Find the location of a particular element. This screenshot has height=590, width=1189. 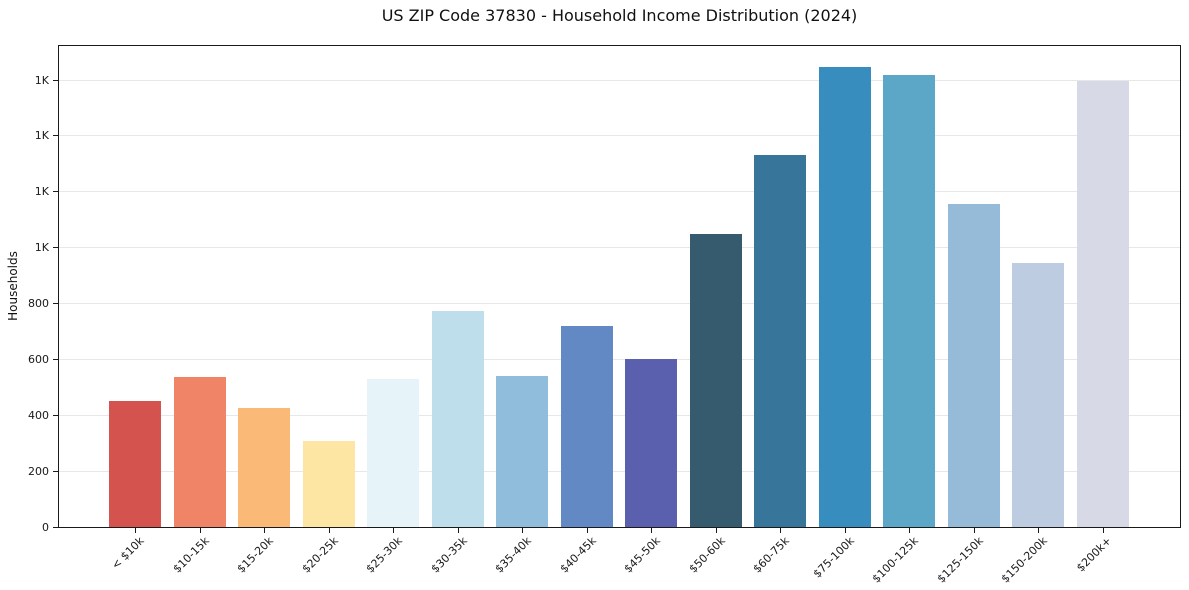

x-tick-label: $60-75k is located at coordinates (771, 555).